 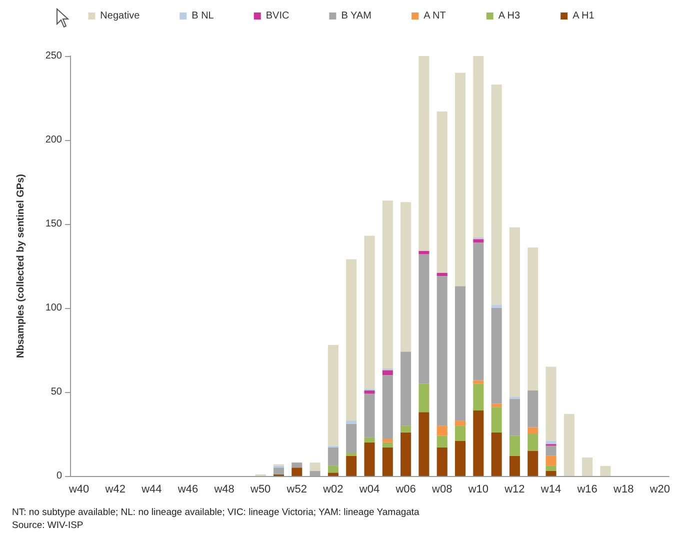 What do you see at coordinates (583, 16) in the screenshot?
I see `legend-label: A H1` at bounding box center [583, 16].